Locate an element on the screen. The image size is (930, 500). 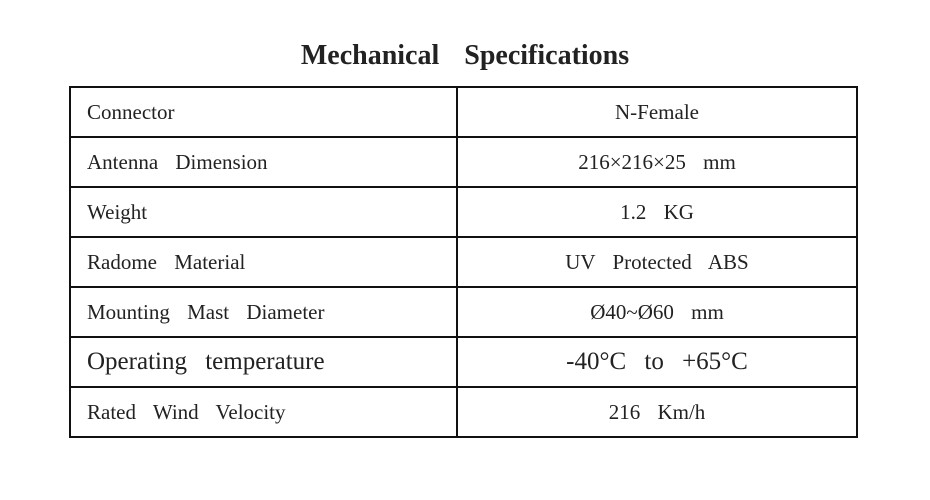
spec-label: Antenna Dimension is located at coordinates (263, 162).